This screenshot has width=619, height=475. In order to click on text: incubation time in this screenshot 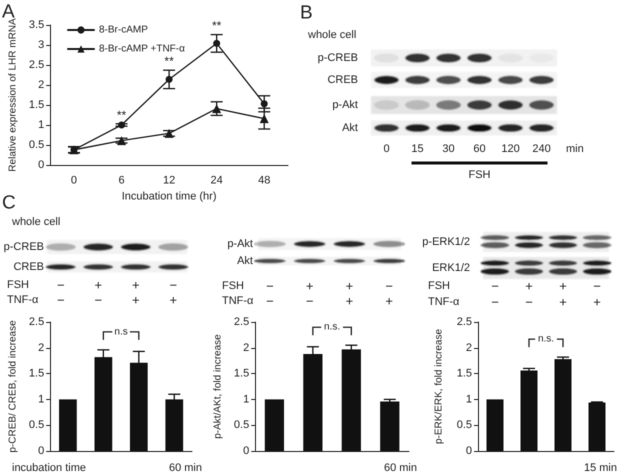, I will do `click(49, 468)`.